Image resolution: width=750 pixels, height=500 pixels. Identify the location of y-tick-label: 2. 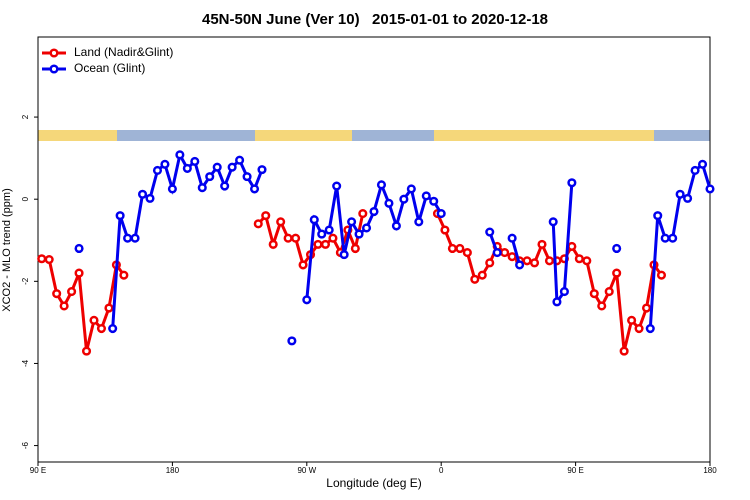
(25, 116).